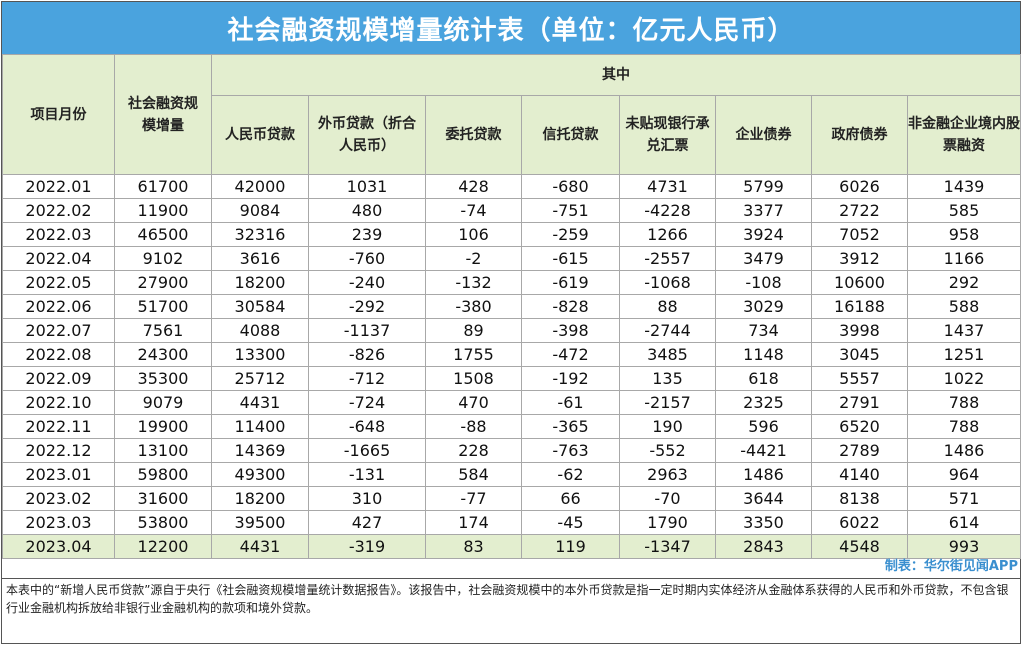 This screenshot has width=1024, height=647. I want to click on value-cell: -619, so click(570, 282).